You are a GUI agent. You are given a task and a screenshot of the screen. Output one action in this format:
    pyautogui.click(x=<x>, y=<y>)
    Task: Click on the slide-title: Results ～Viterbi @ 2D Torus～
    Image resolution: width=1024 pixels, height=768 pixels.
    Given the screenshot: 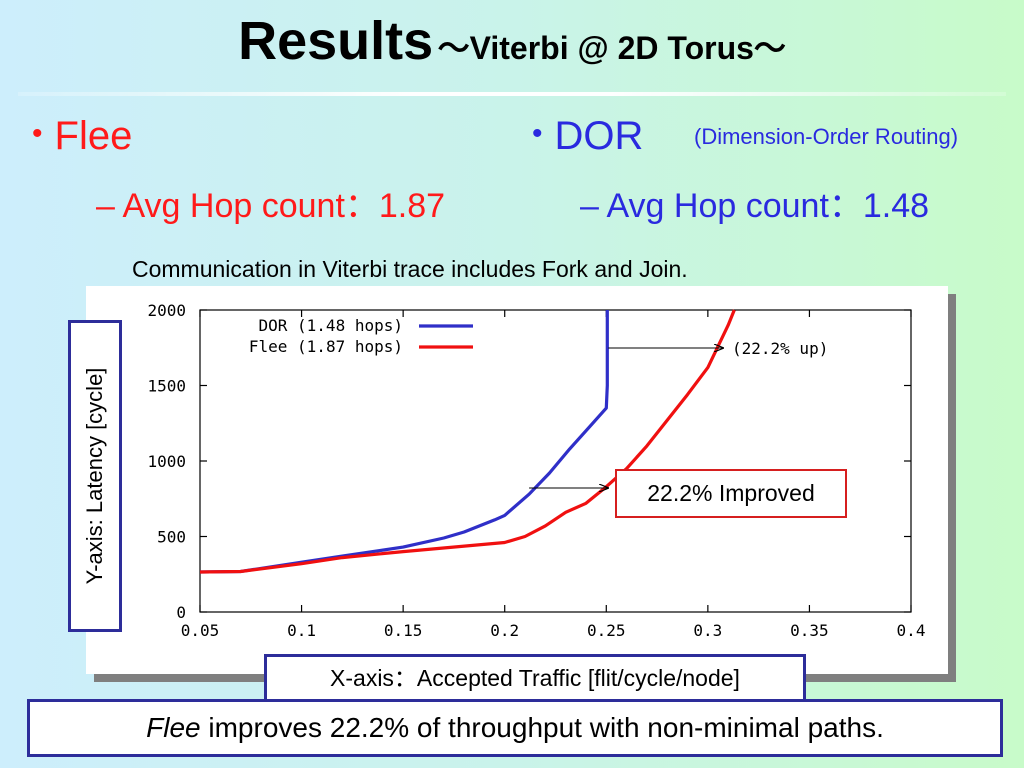 What is the action you would take?
    pyautogui.click(x=512, y=41)
    